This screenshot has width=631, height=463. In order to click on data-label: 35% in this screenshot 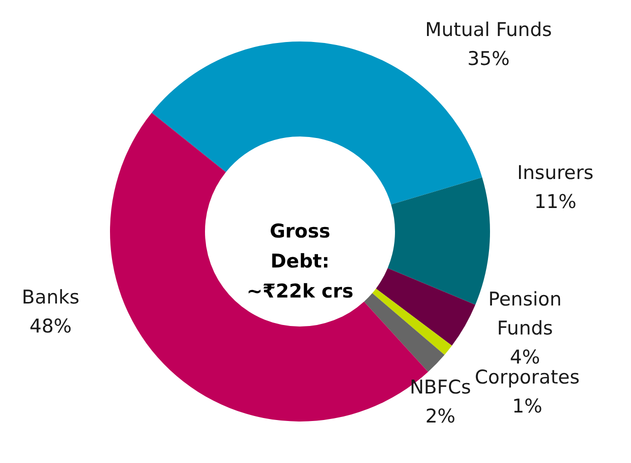, I will do `click(488, 59)`.